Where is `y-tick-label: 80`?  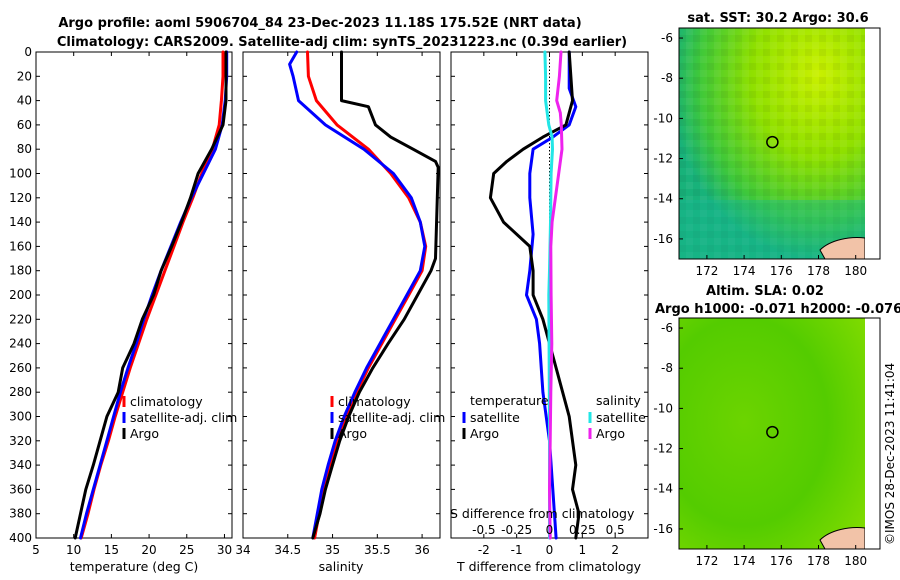 y-tick-label: 80 is located at coordinates (24, 149).